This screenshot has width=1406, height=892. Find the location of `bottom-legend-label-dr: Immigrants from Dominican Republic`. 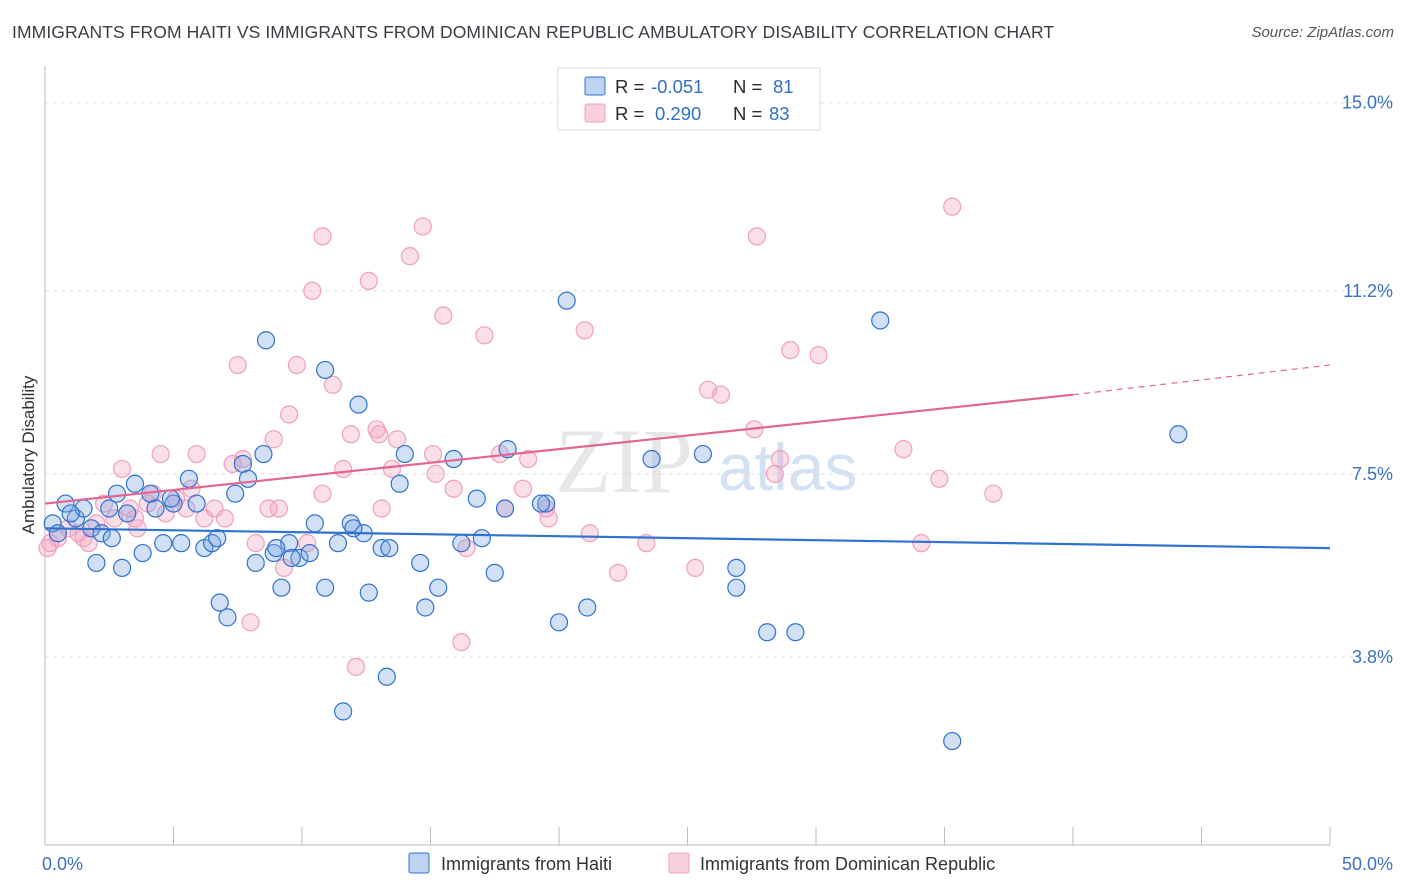

bottom-legend-label-dr: Immigrants from Dominican Republic is located at coordinates (847, 864).